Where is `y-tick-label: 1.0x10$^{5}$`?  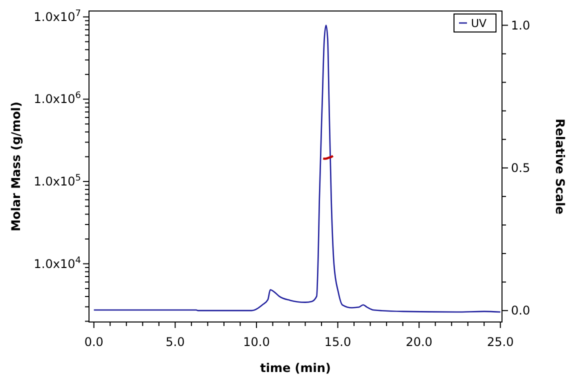
y-tick-label: 1.0x10$^{5}$ is located at coordinates (57, 180).